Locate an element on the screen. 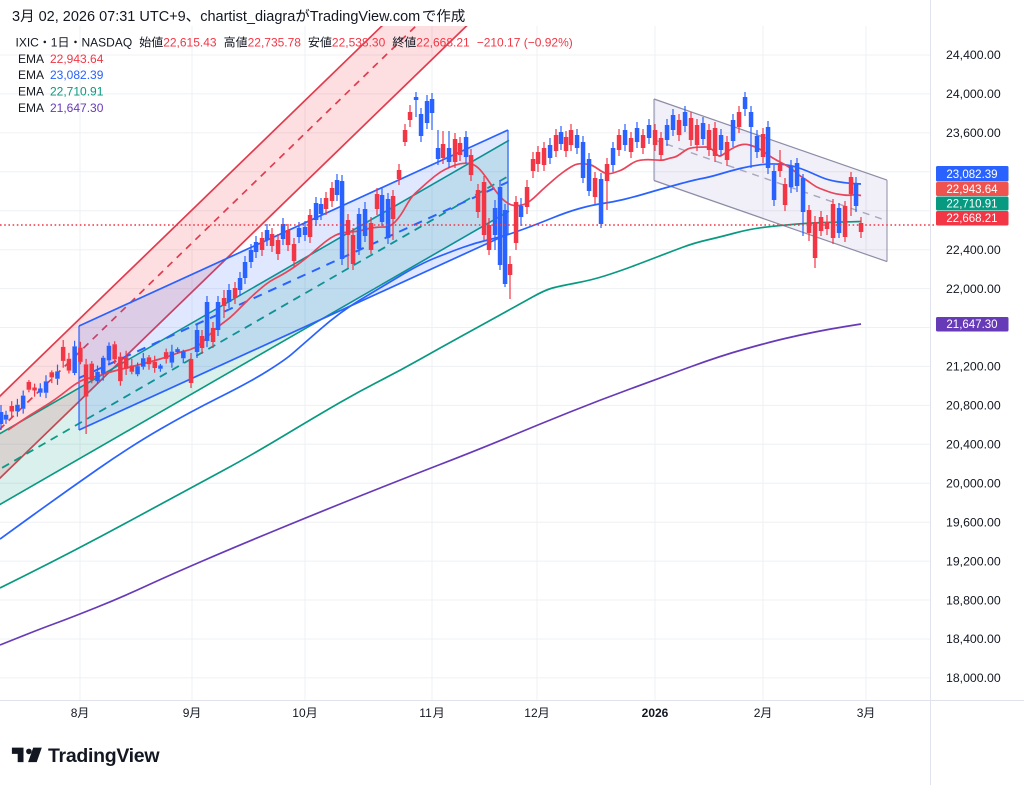 The width and height of the screenshot is (1024, 785). svg-text: 2 is located at coordinates (757, 713).